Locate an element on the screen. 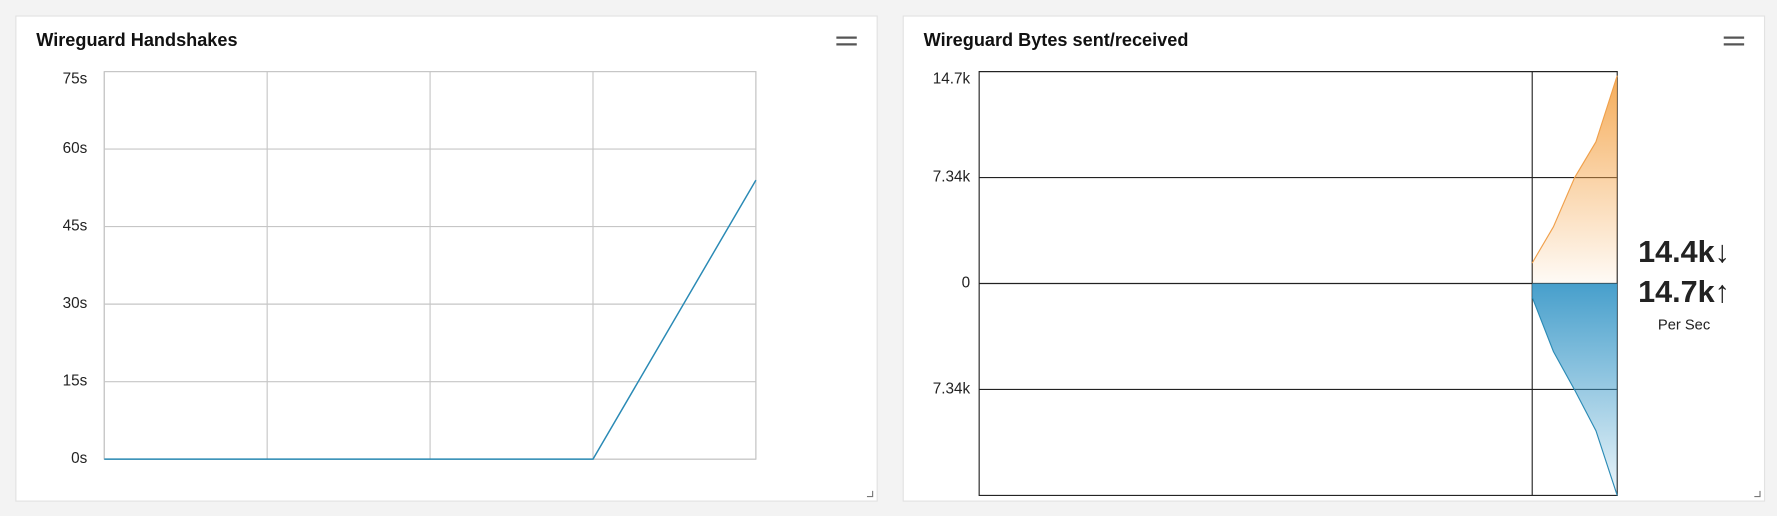 This screenshot has height=516, width=1777. panel-title: Wireguard Handshakes is located at coordinates (136, 40).